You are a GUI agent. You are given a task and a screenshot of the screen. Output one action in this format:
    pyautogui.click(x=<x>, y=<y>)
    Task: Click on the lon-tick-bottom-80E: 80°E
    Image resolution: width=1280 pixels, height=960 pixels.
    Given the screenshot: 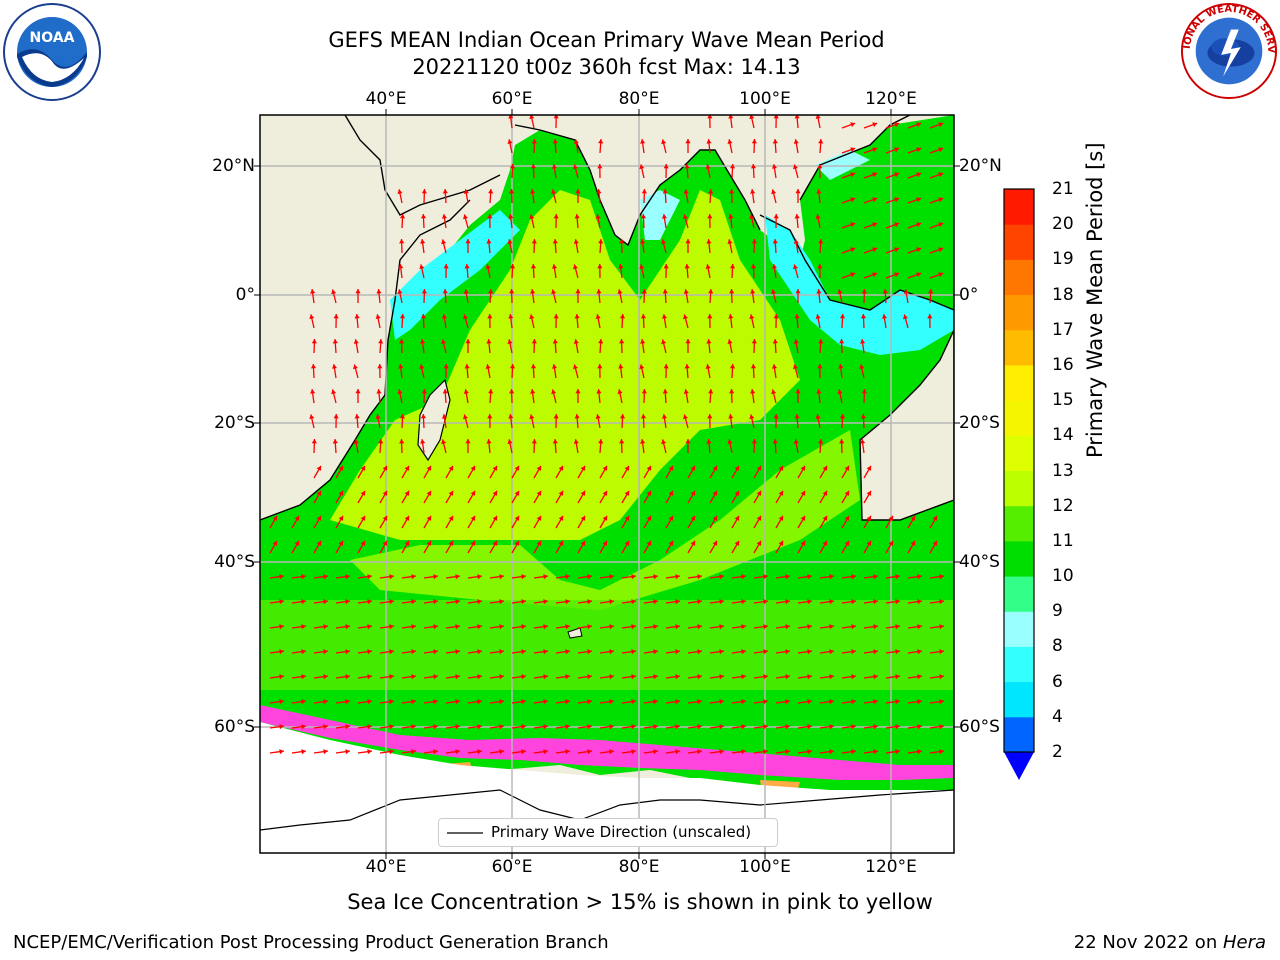 What is the action you would take?
    pyautogui.click(x=639, y=867)
    